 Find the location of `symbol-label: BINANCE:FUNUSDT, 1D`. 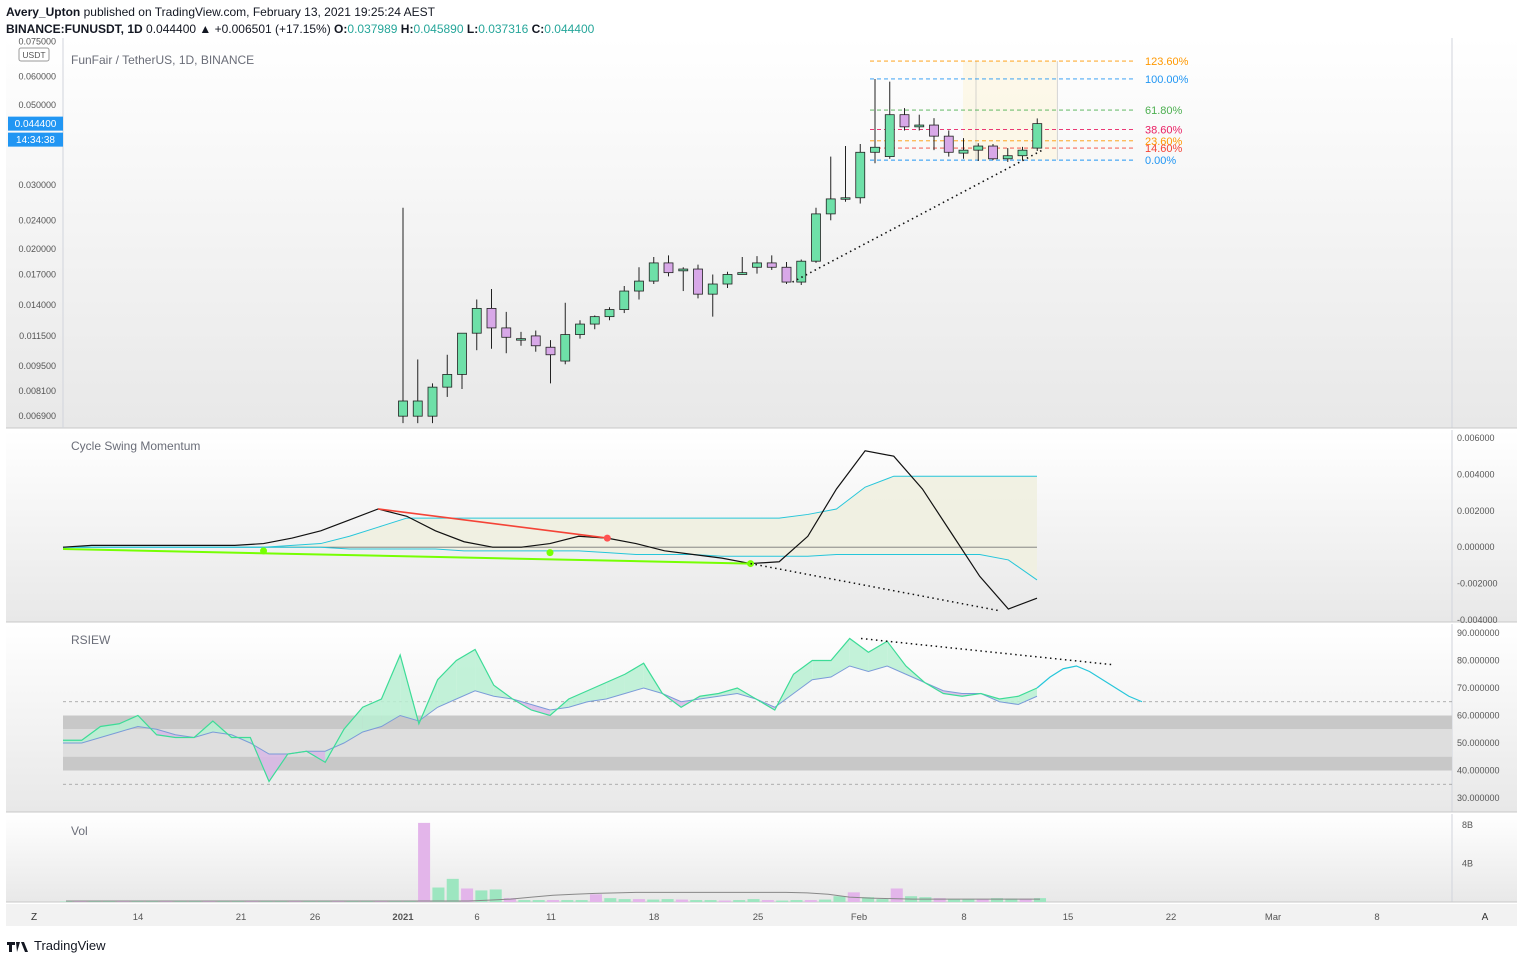

symbol-label: BINANCE:FUNUSDT, 1D is located at coordinates (74, 29).